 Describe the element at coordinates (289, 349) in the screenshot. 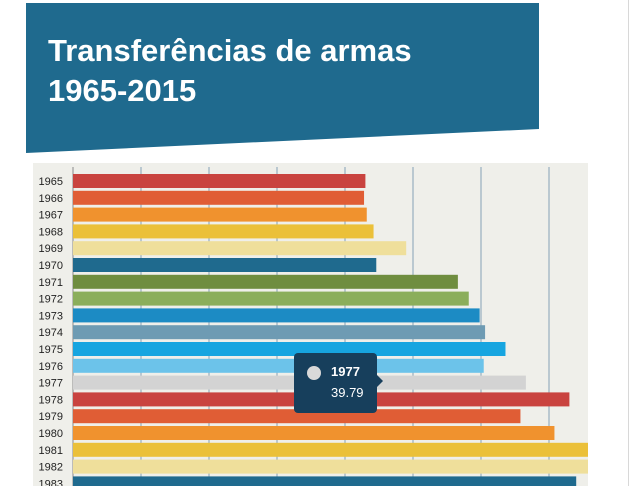

I see `bar-1975` at that location.